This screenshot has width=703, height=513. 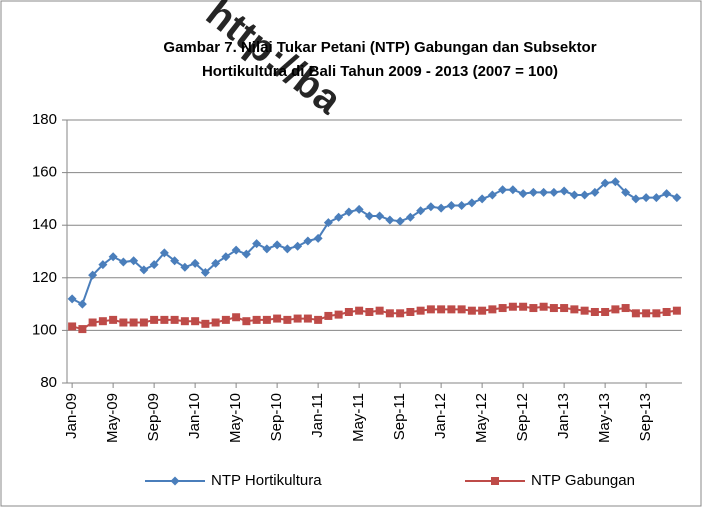 I want to click on x-tick-label: Sep-13, so click(x=645, y=417).